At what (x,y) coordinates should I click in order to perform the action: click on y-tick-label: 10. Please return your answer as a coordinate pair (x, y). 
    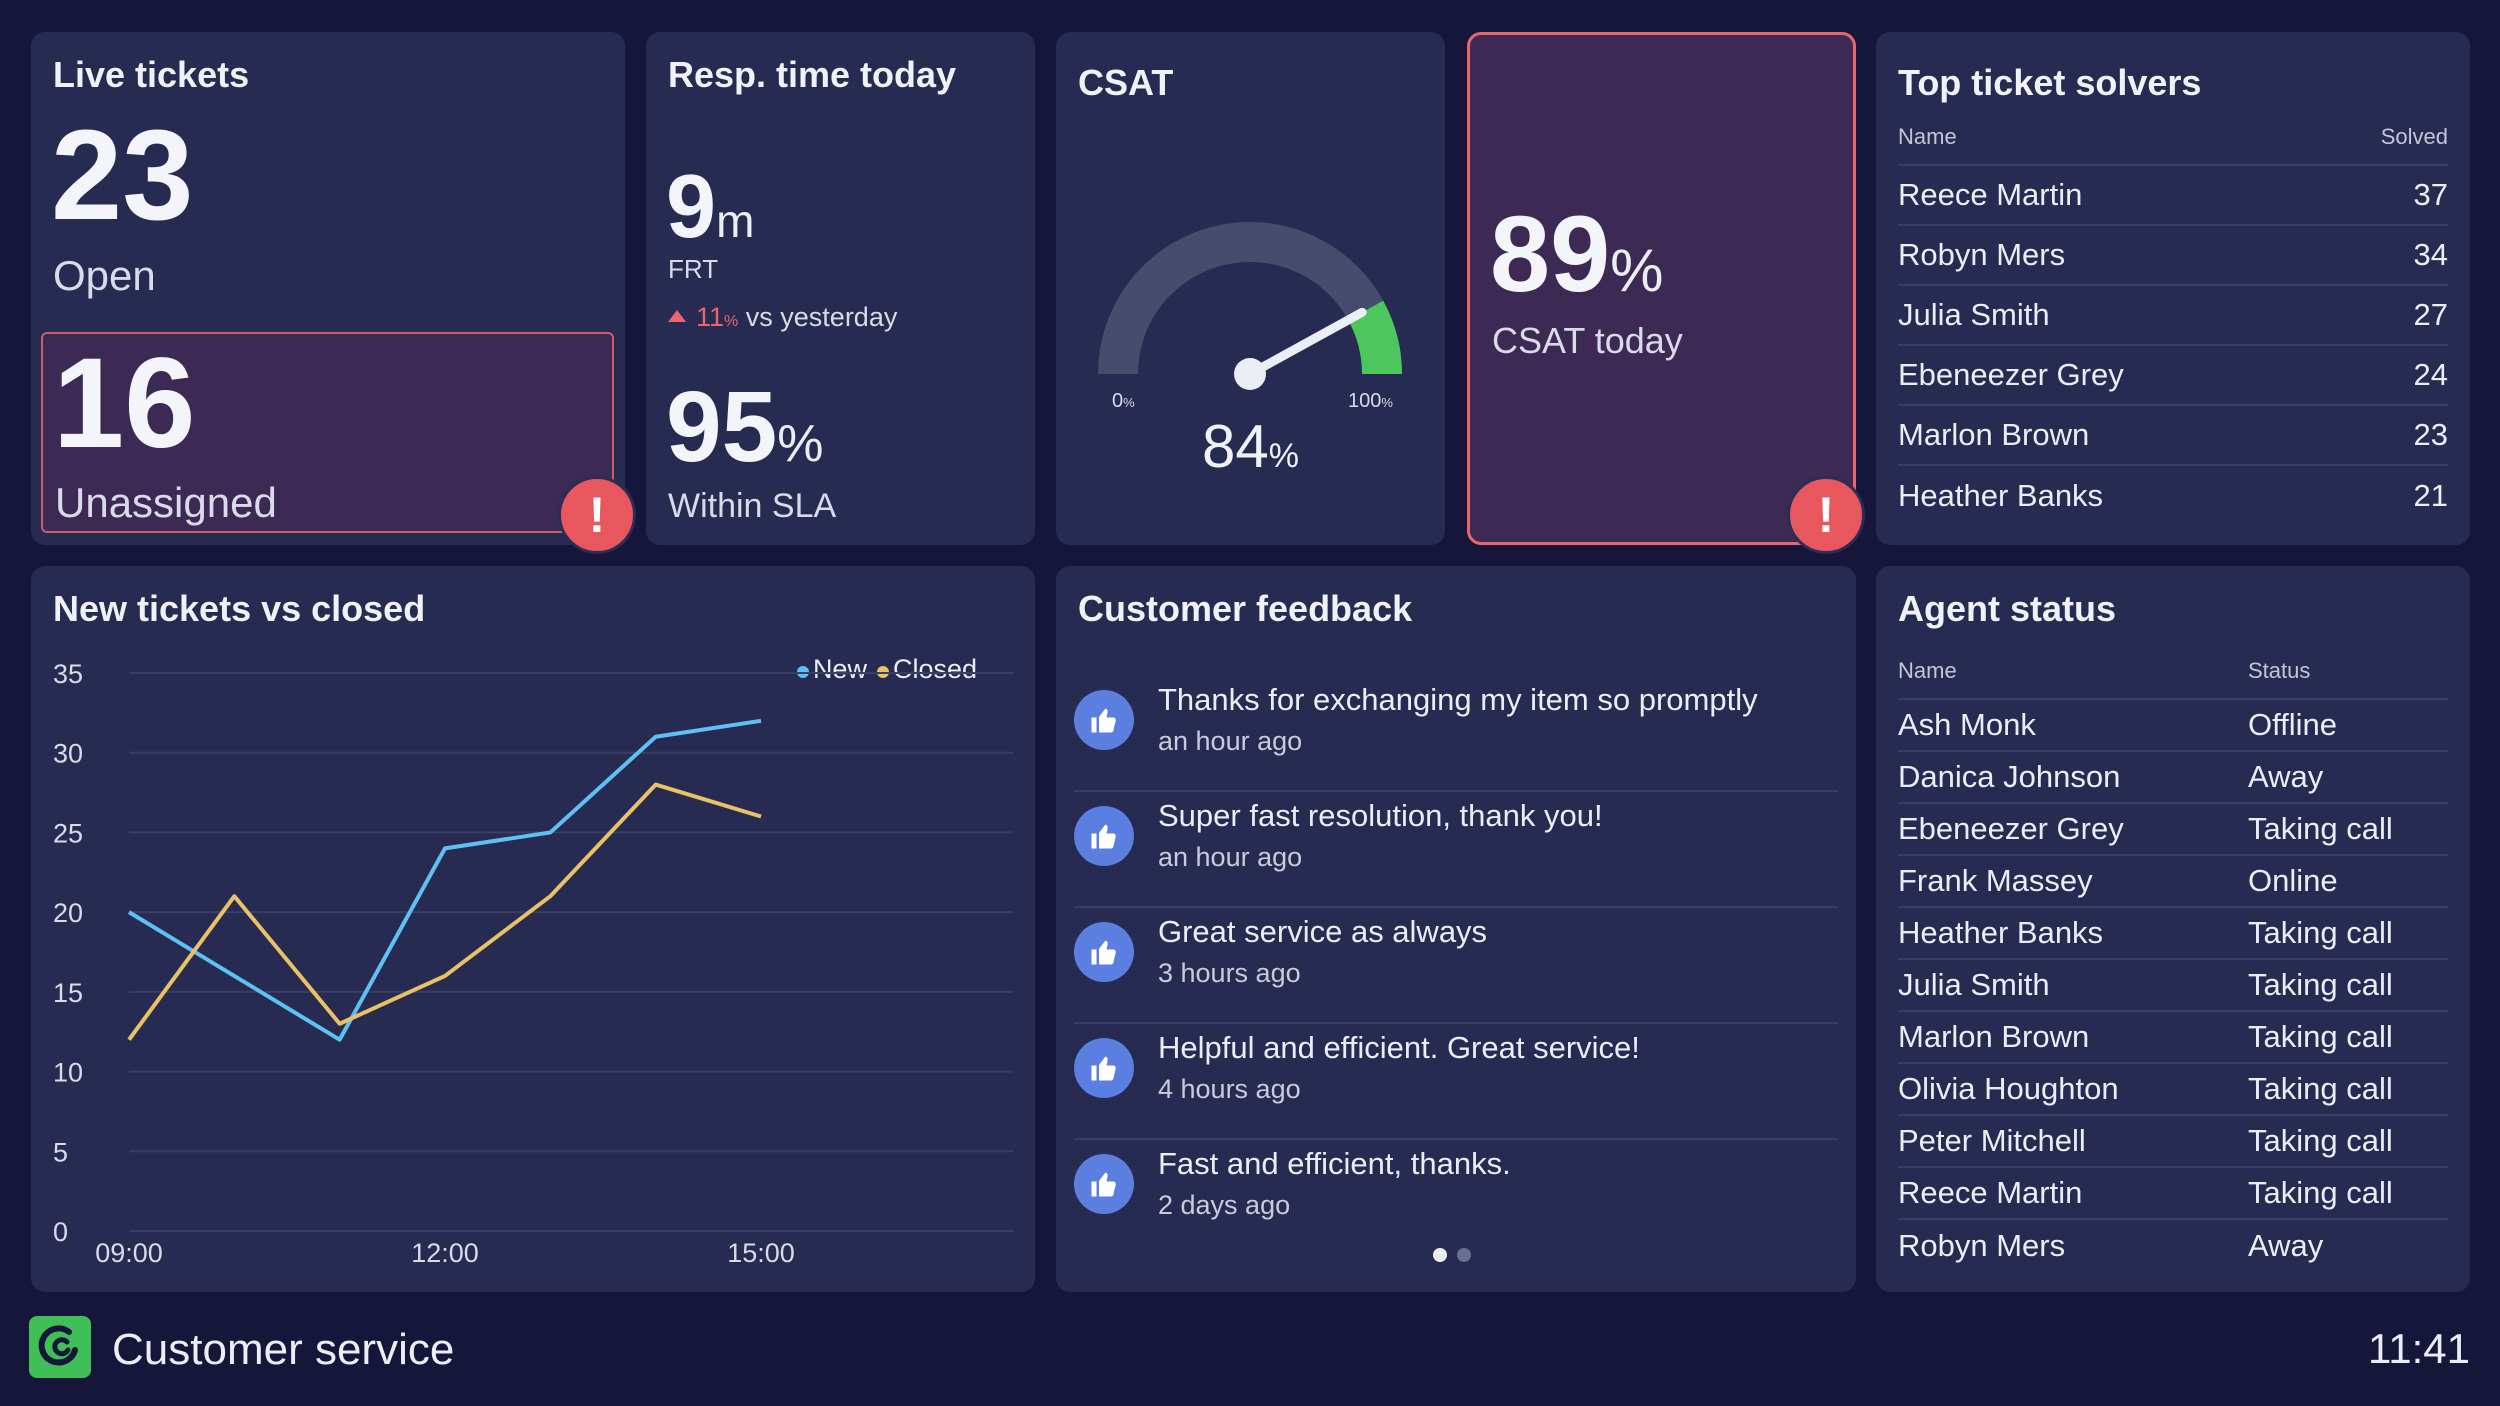
    Looking at the image, I should click on (68, 1073).